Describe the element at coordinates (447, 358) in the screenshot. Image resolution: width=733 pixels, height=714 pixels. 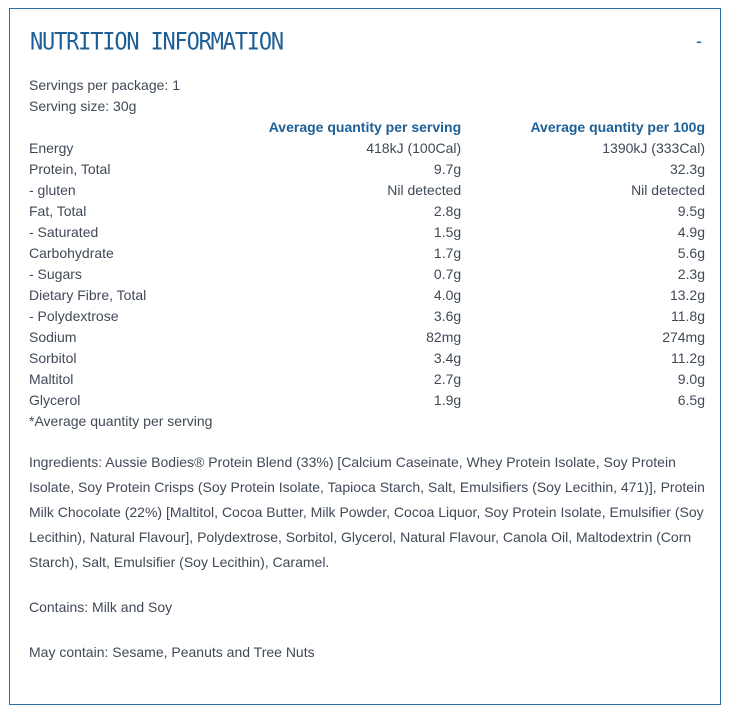
I see `per-serving-value: 3.4g` at that location.